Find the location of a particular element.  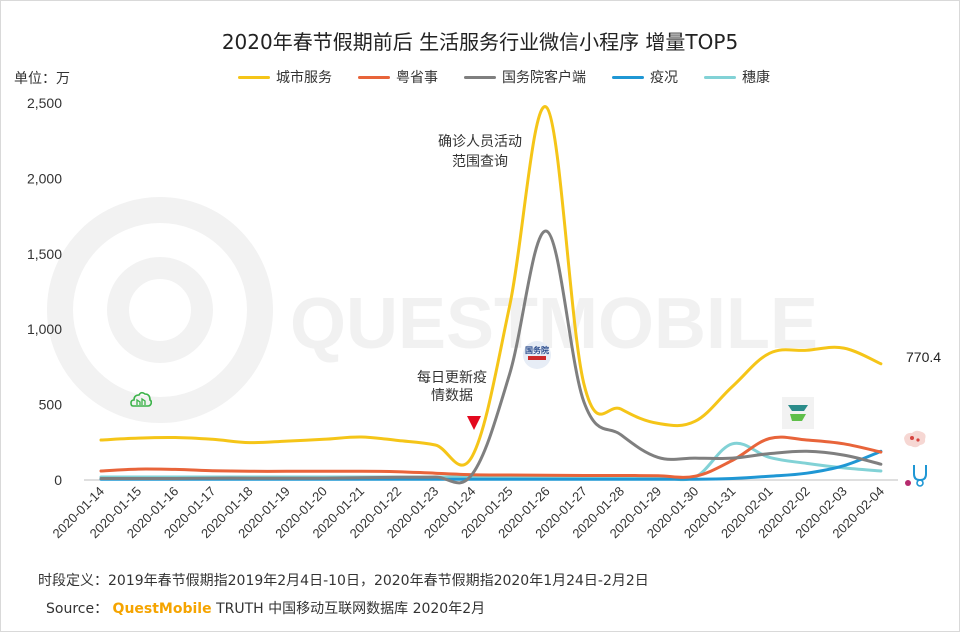

y-tick-label: 1,500 is located at coordinates (44, 254).